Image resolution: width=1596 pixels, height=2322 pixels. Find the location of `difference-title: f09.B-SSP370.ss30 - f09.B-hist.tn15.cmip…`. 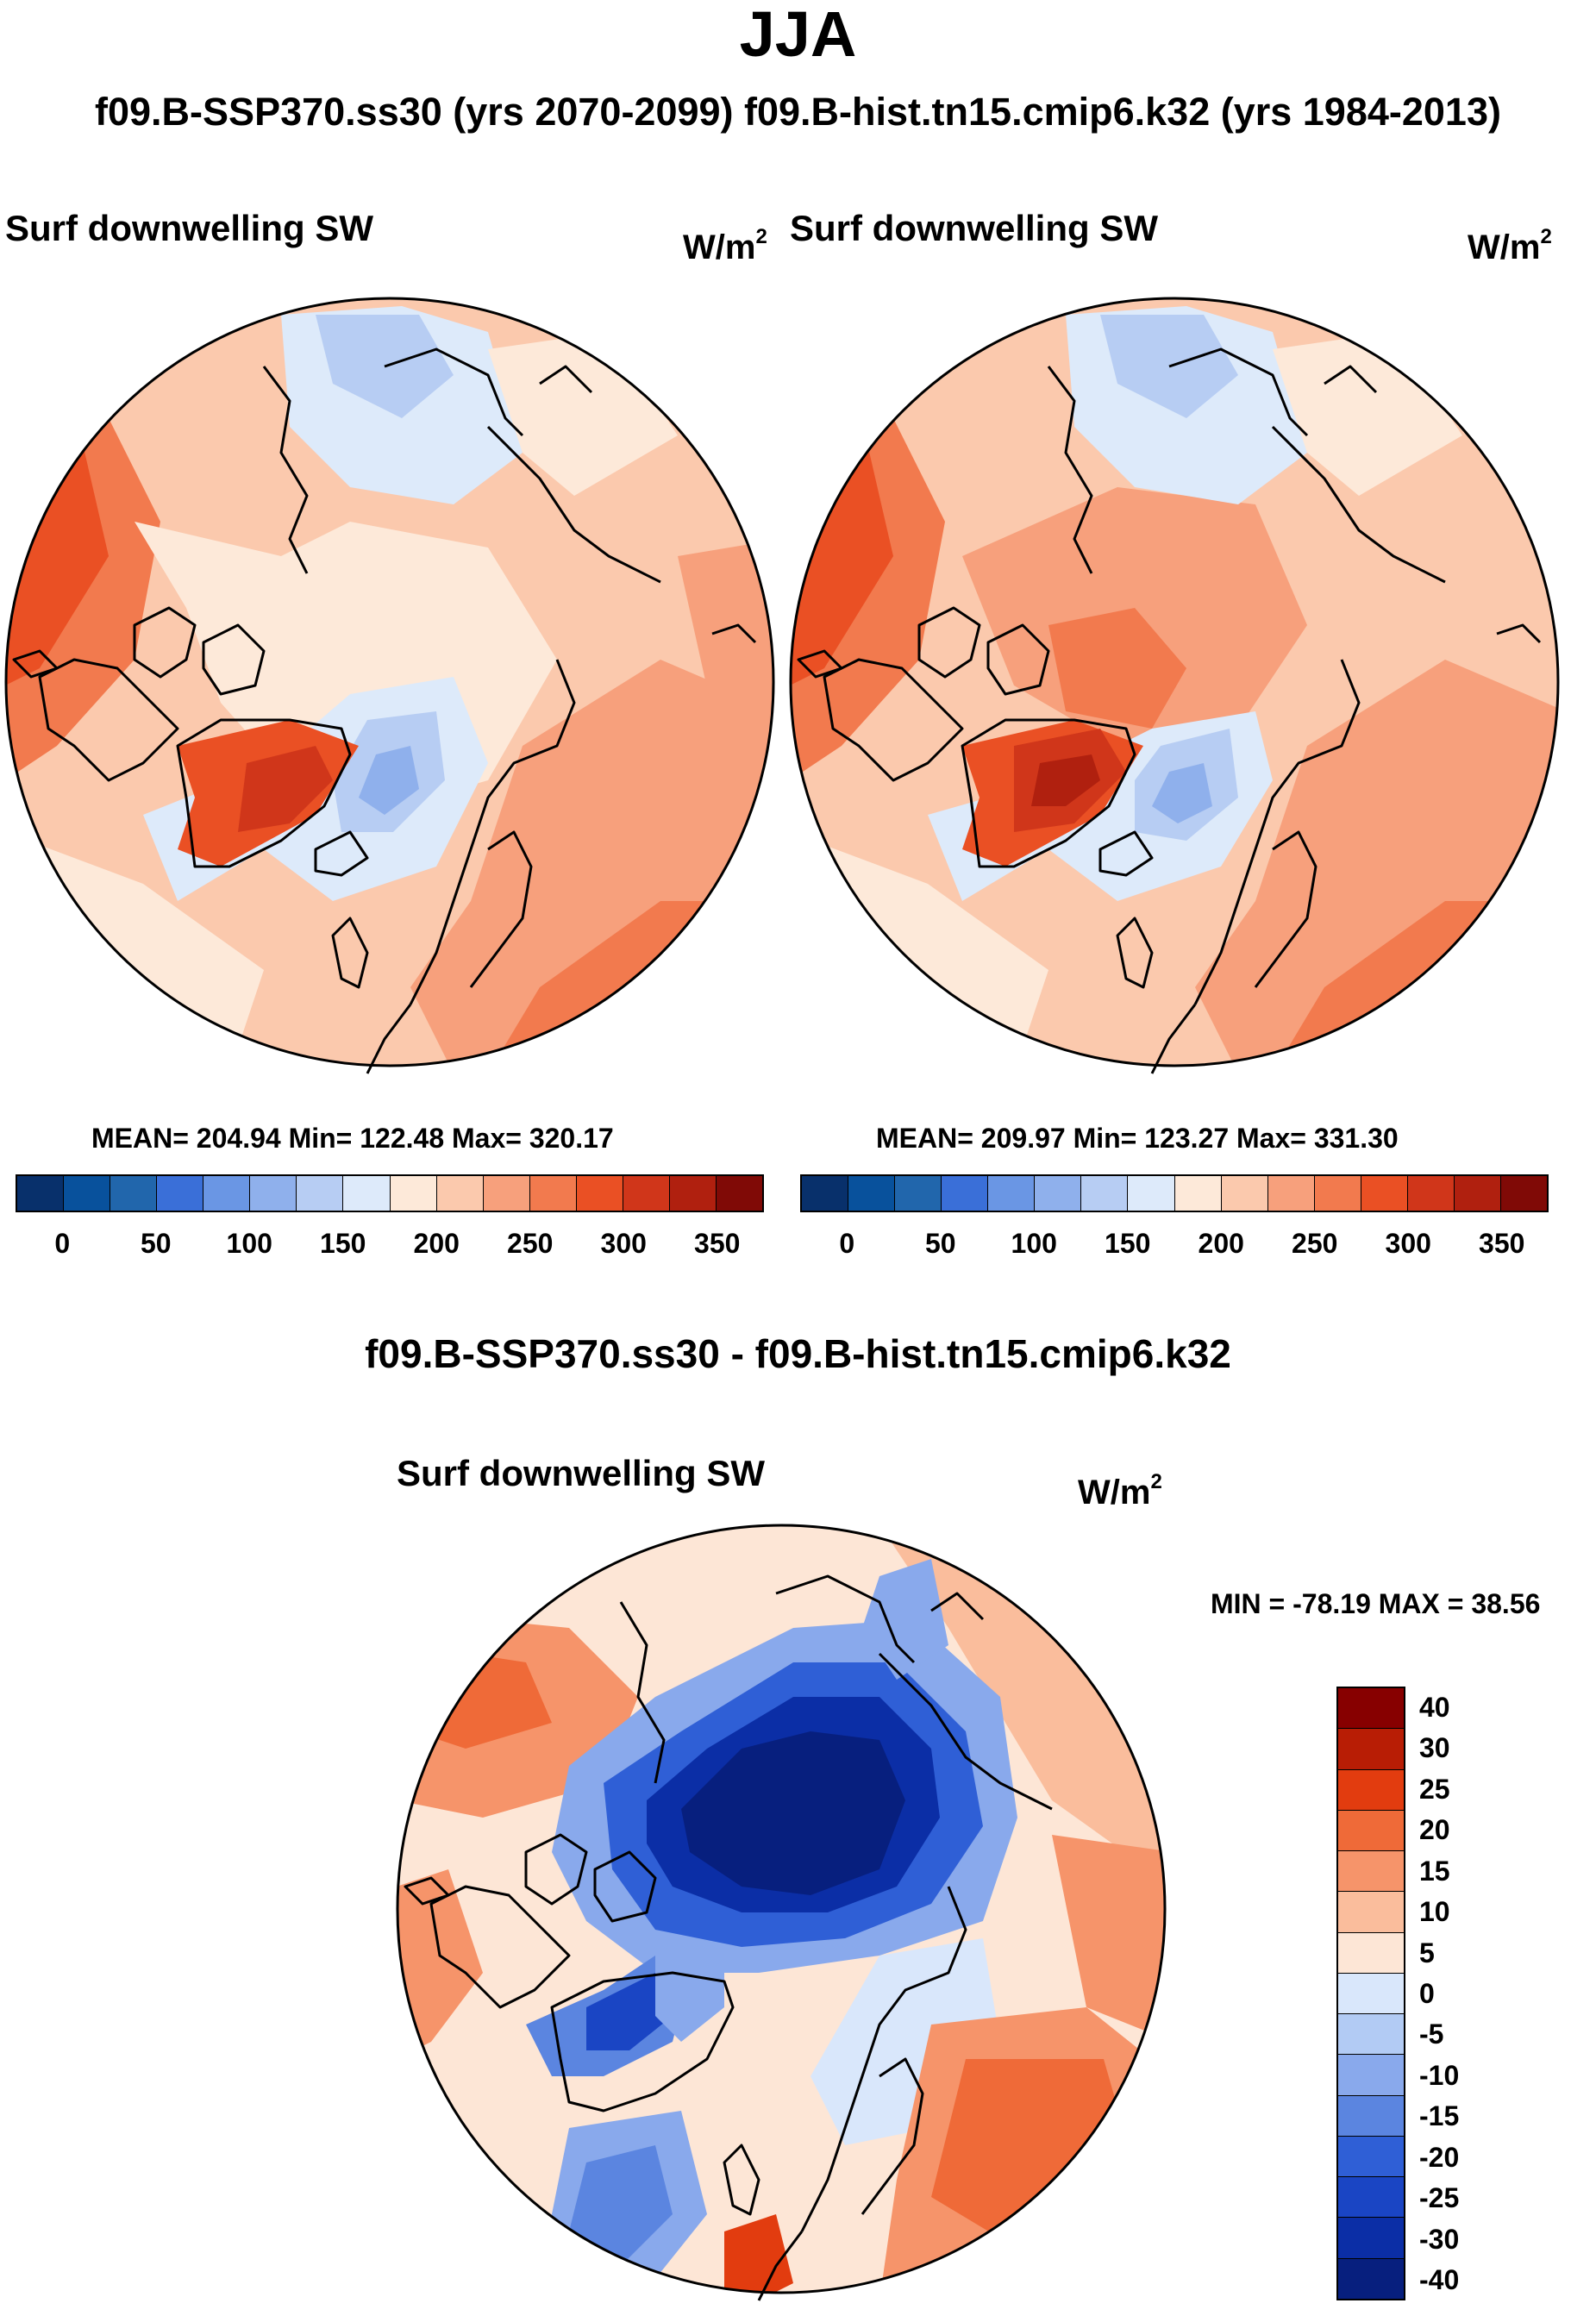

difference-title: f09.B-SSP370.ss30 - f09.B-hist.tn15.cmip… is located at coordinates (798, 1353).